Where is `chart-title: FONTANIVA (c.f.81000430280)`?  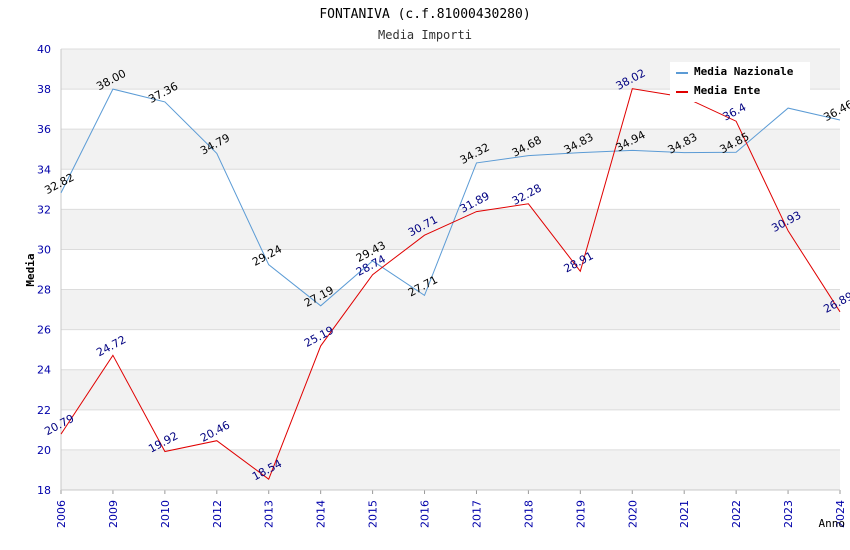 chart-title: FONTANIVA (c.f.81000430280) is located at coordinates (424, 14).